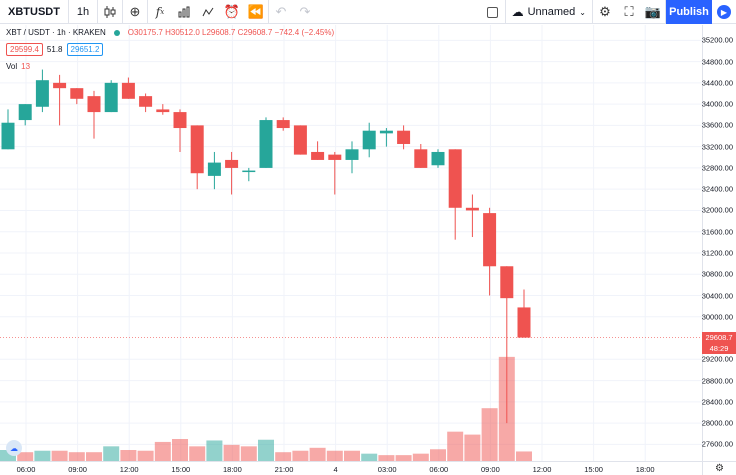 The image size is (736, 475). What do you see at coordinates (110, 12) in the screenshot?
I see `candles-icon` at bounding box center [110, 12].